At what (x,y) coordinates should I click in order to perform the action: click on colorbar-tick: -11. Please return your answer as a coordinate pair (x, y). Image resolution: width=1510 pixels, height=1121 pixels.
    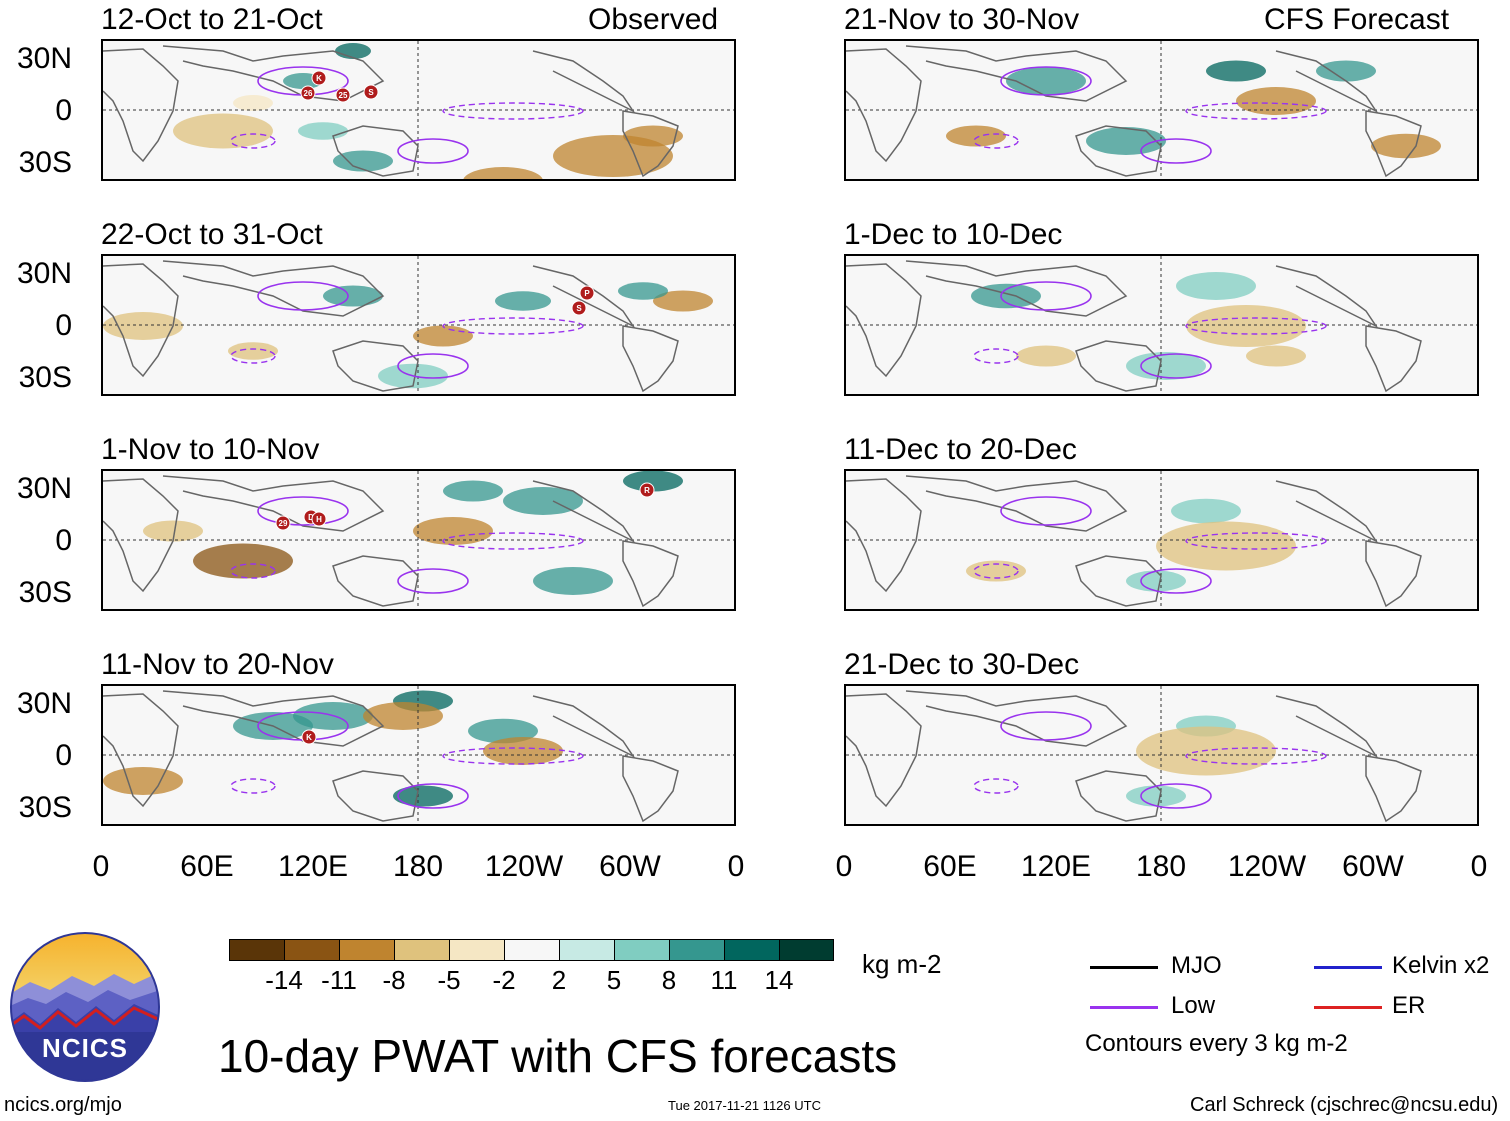
    Looking at the image, I should click on (339, 980).